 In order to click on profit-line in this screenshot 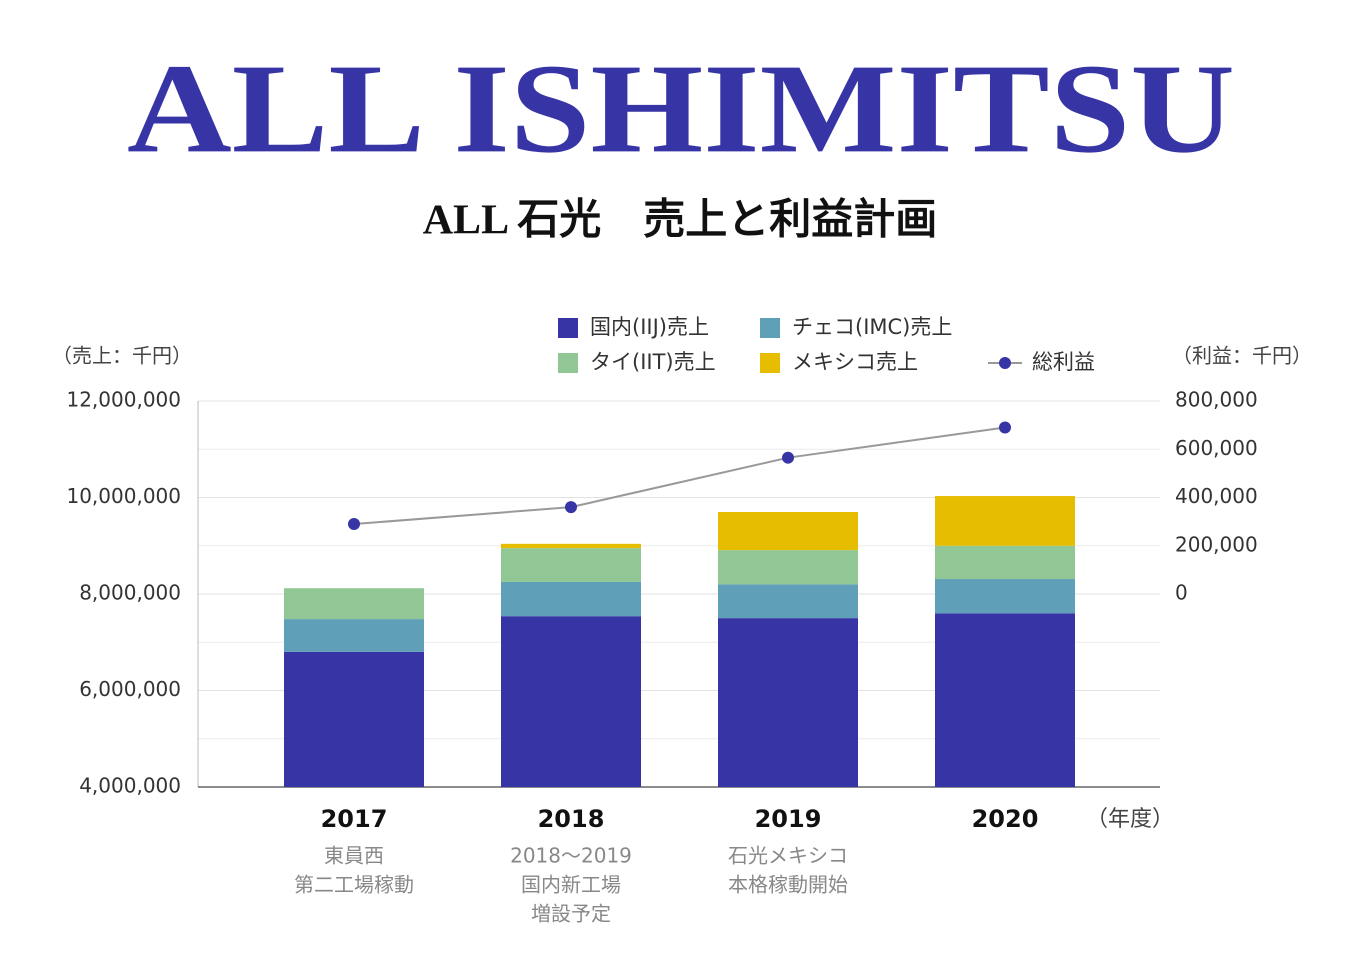, I will do `click(679, 476)`.